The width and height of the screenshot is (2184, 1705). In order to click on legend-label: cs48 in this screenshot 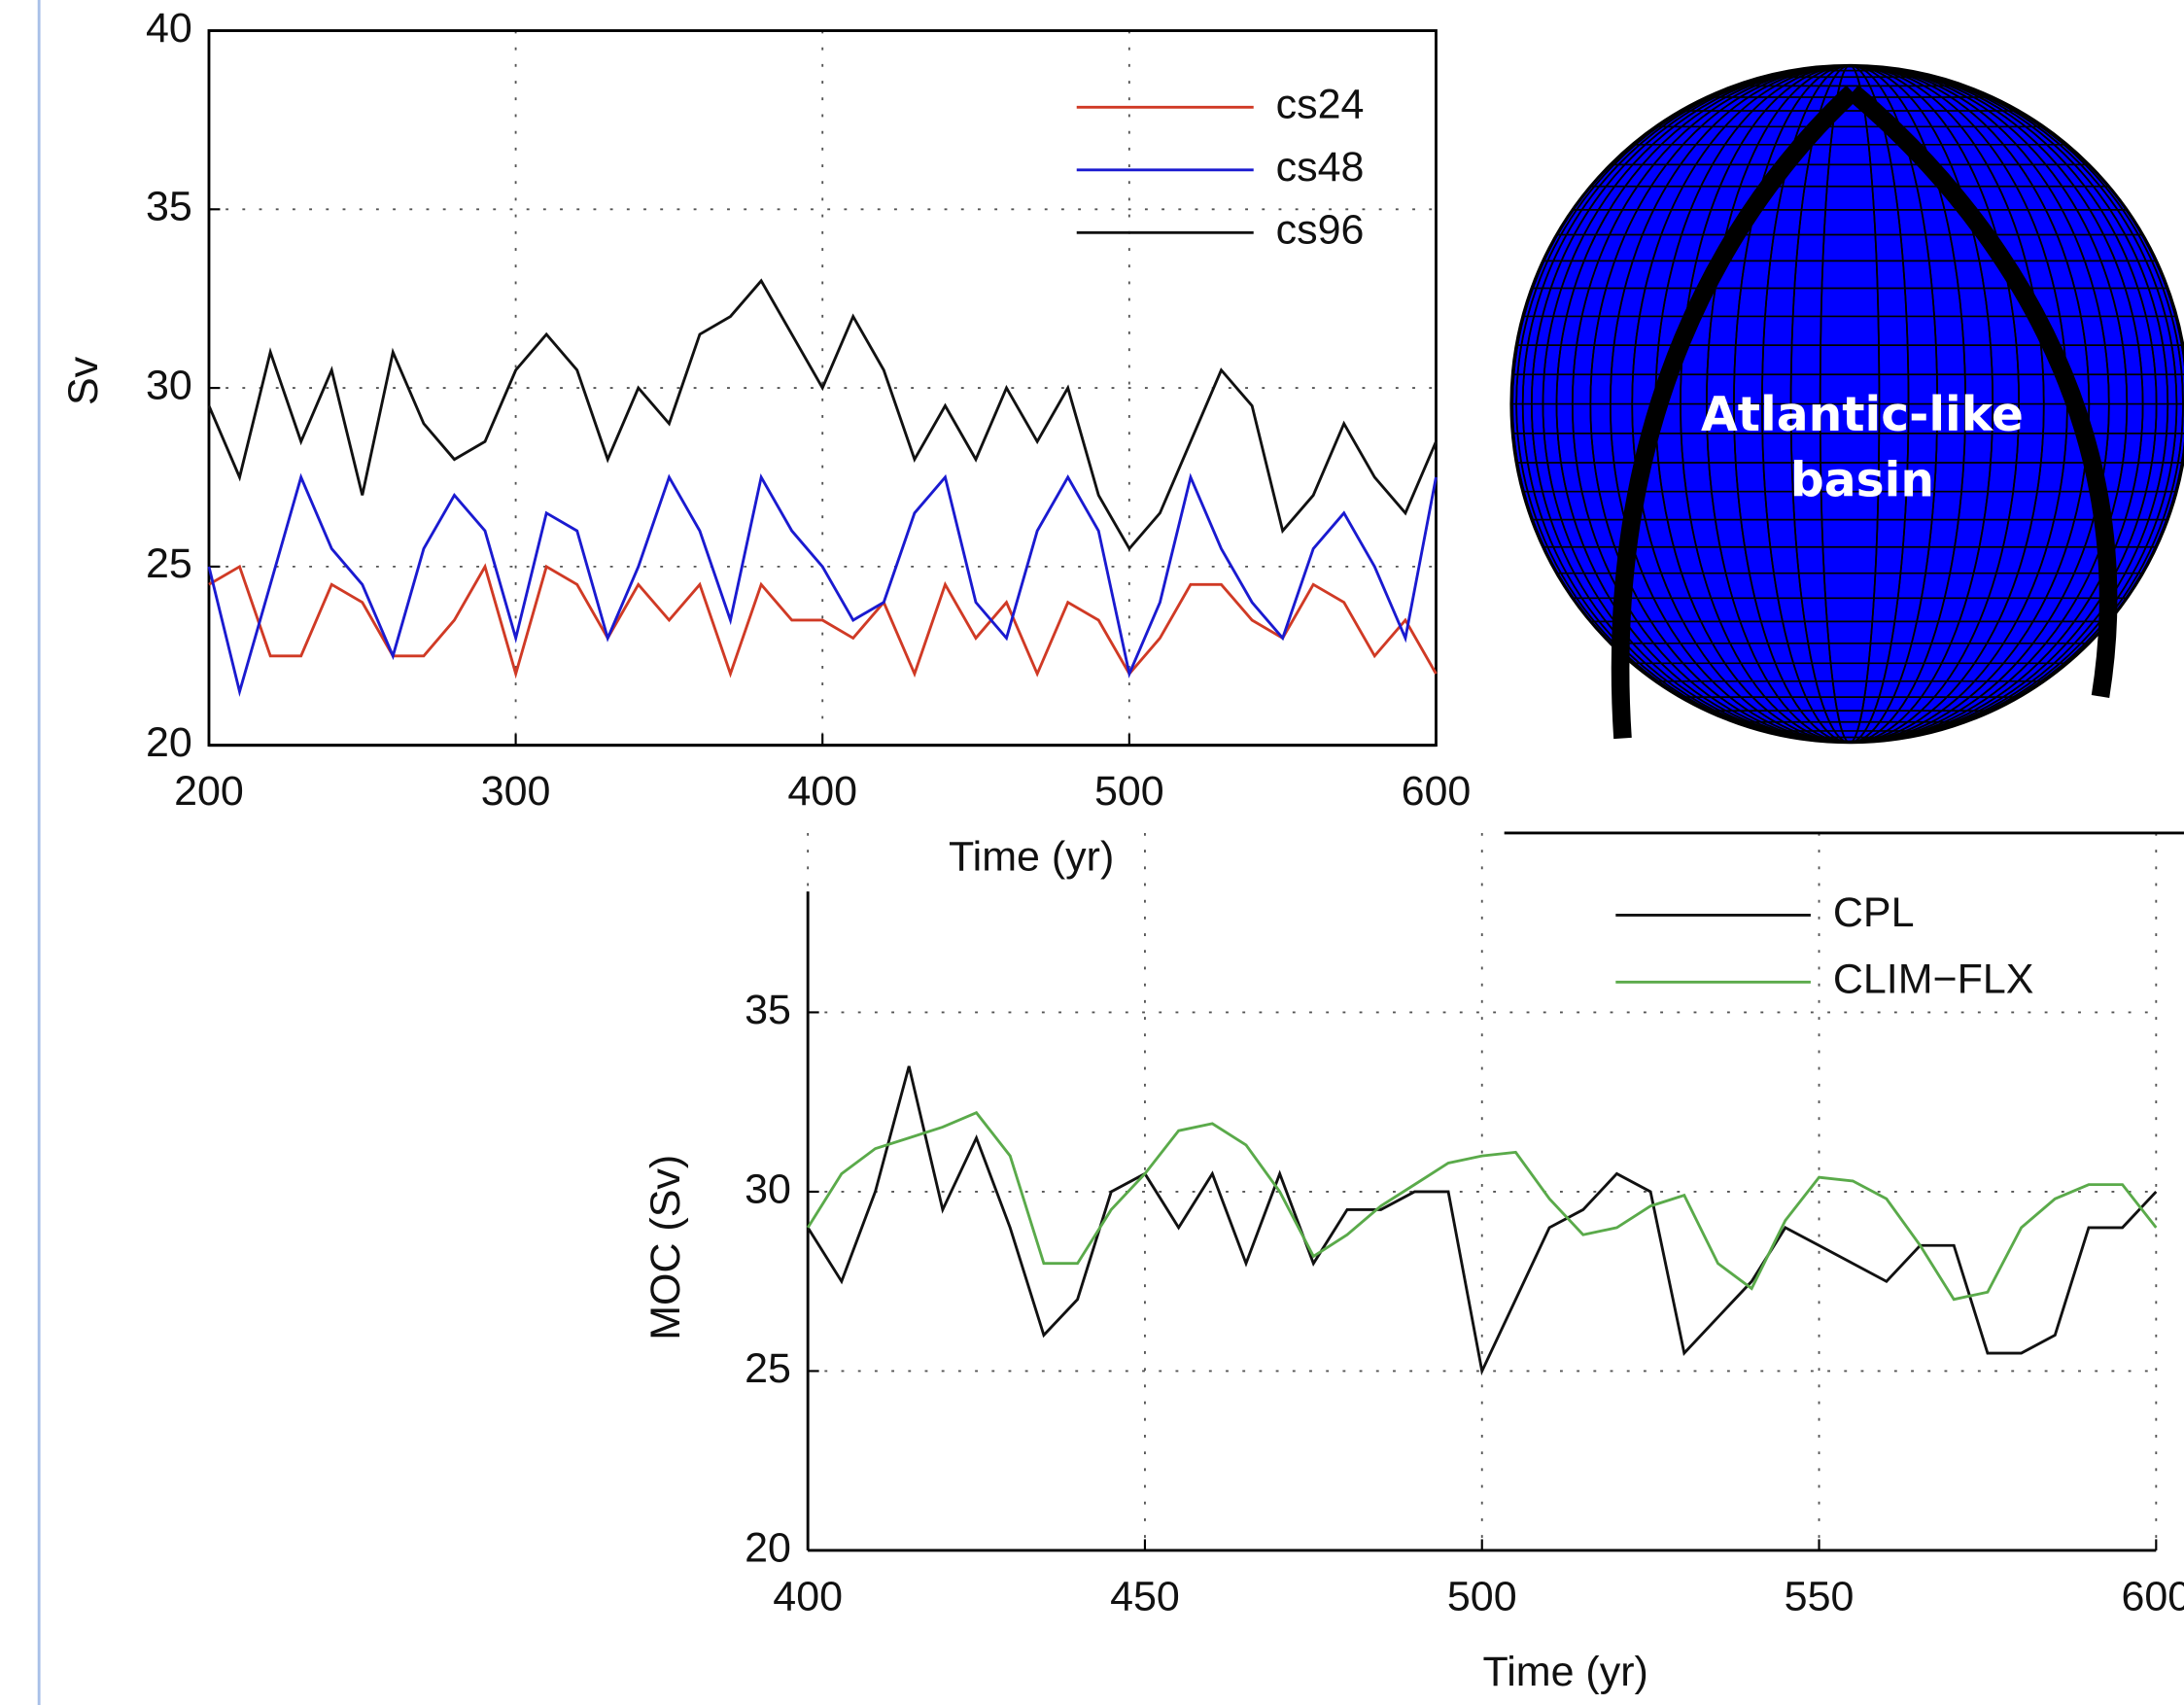, I will do `click(1320, 167)`.